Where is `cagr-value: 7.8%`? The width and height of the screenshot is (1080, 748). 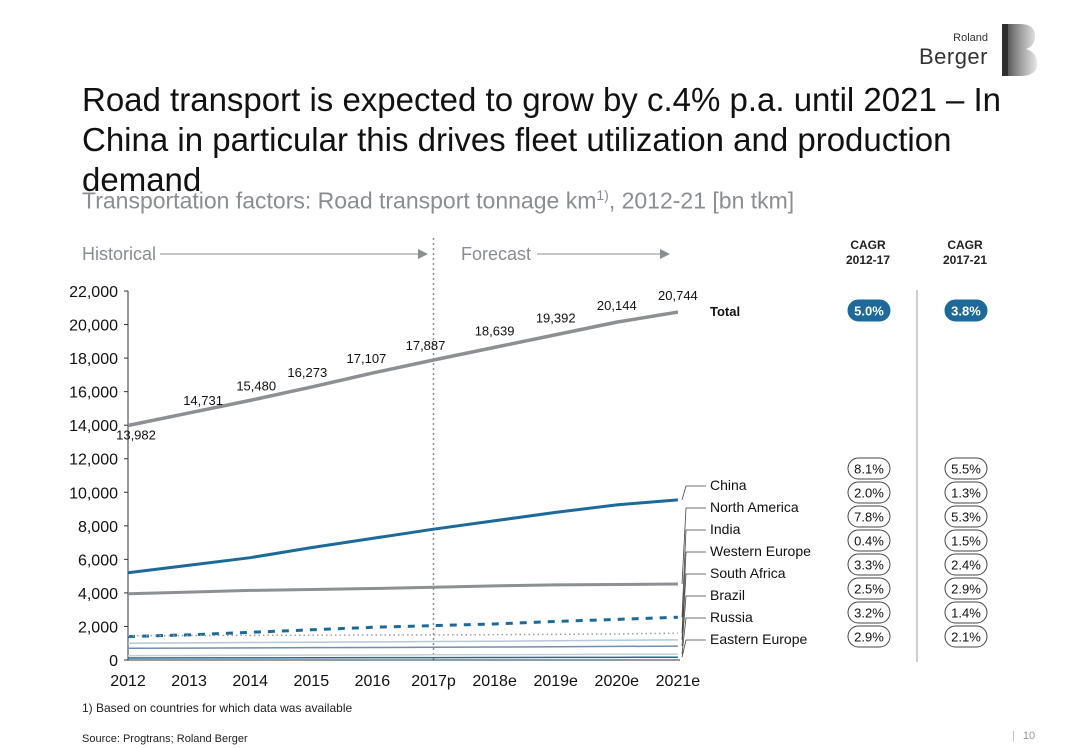
cagr-value: 7.8% is located at coordinates (869, 517).